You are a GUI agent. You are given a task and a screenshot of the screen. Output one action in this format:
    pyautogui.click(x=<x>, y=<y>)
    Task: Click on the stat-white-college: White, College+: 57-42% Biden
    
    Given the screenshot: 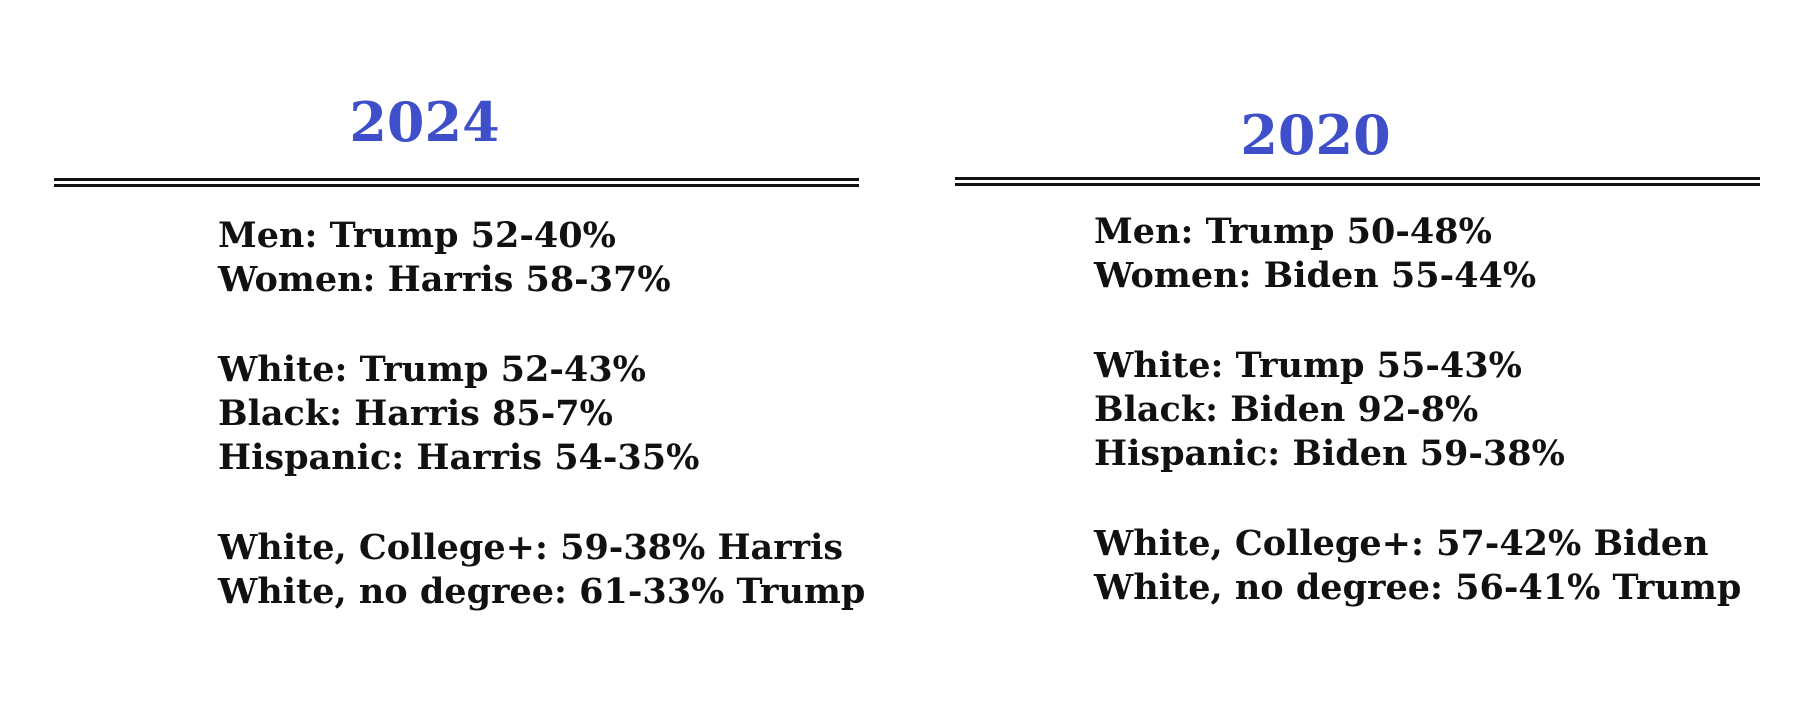 What is the action you would take?
    pyautogui.click(x=1401, y=543)
    